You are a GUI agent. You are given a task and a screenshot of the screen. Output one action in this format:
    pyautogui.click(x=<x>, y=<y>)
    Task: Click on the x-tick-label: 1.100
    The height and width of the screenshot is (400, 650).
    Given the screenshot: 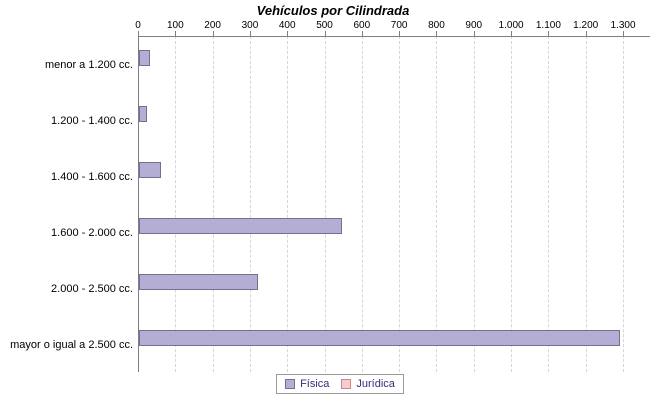 What is the action you would take?
    pyautogui.click(x=548, y=25)
    